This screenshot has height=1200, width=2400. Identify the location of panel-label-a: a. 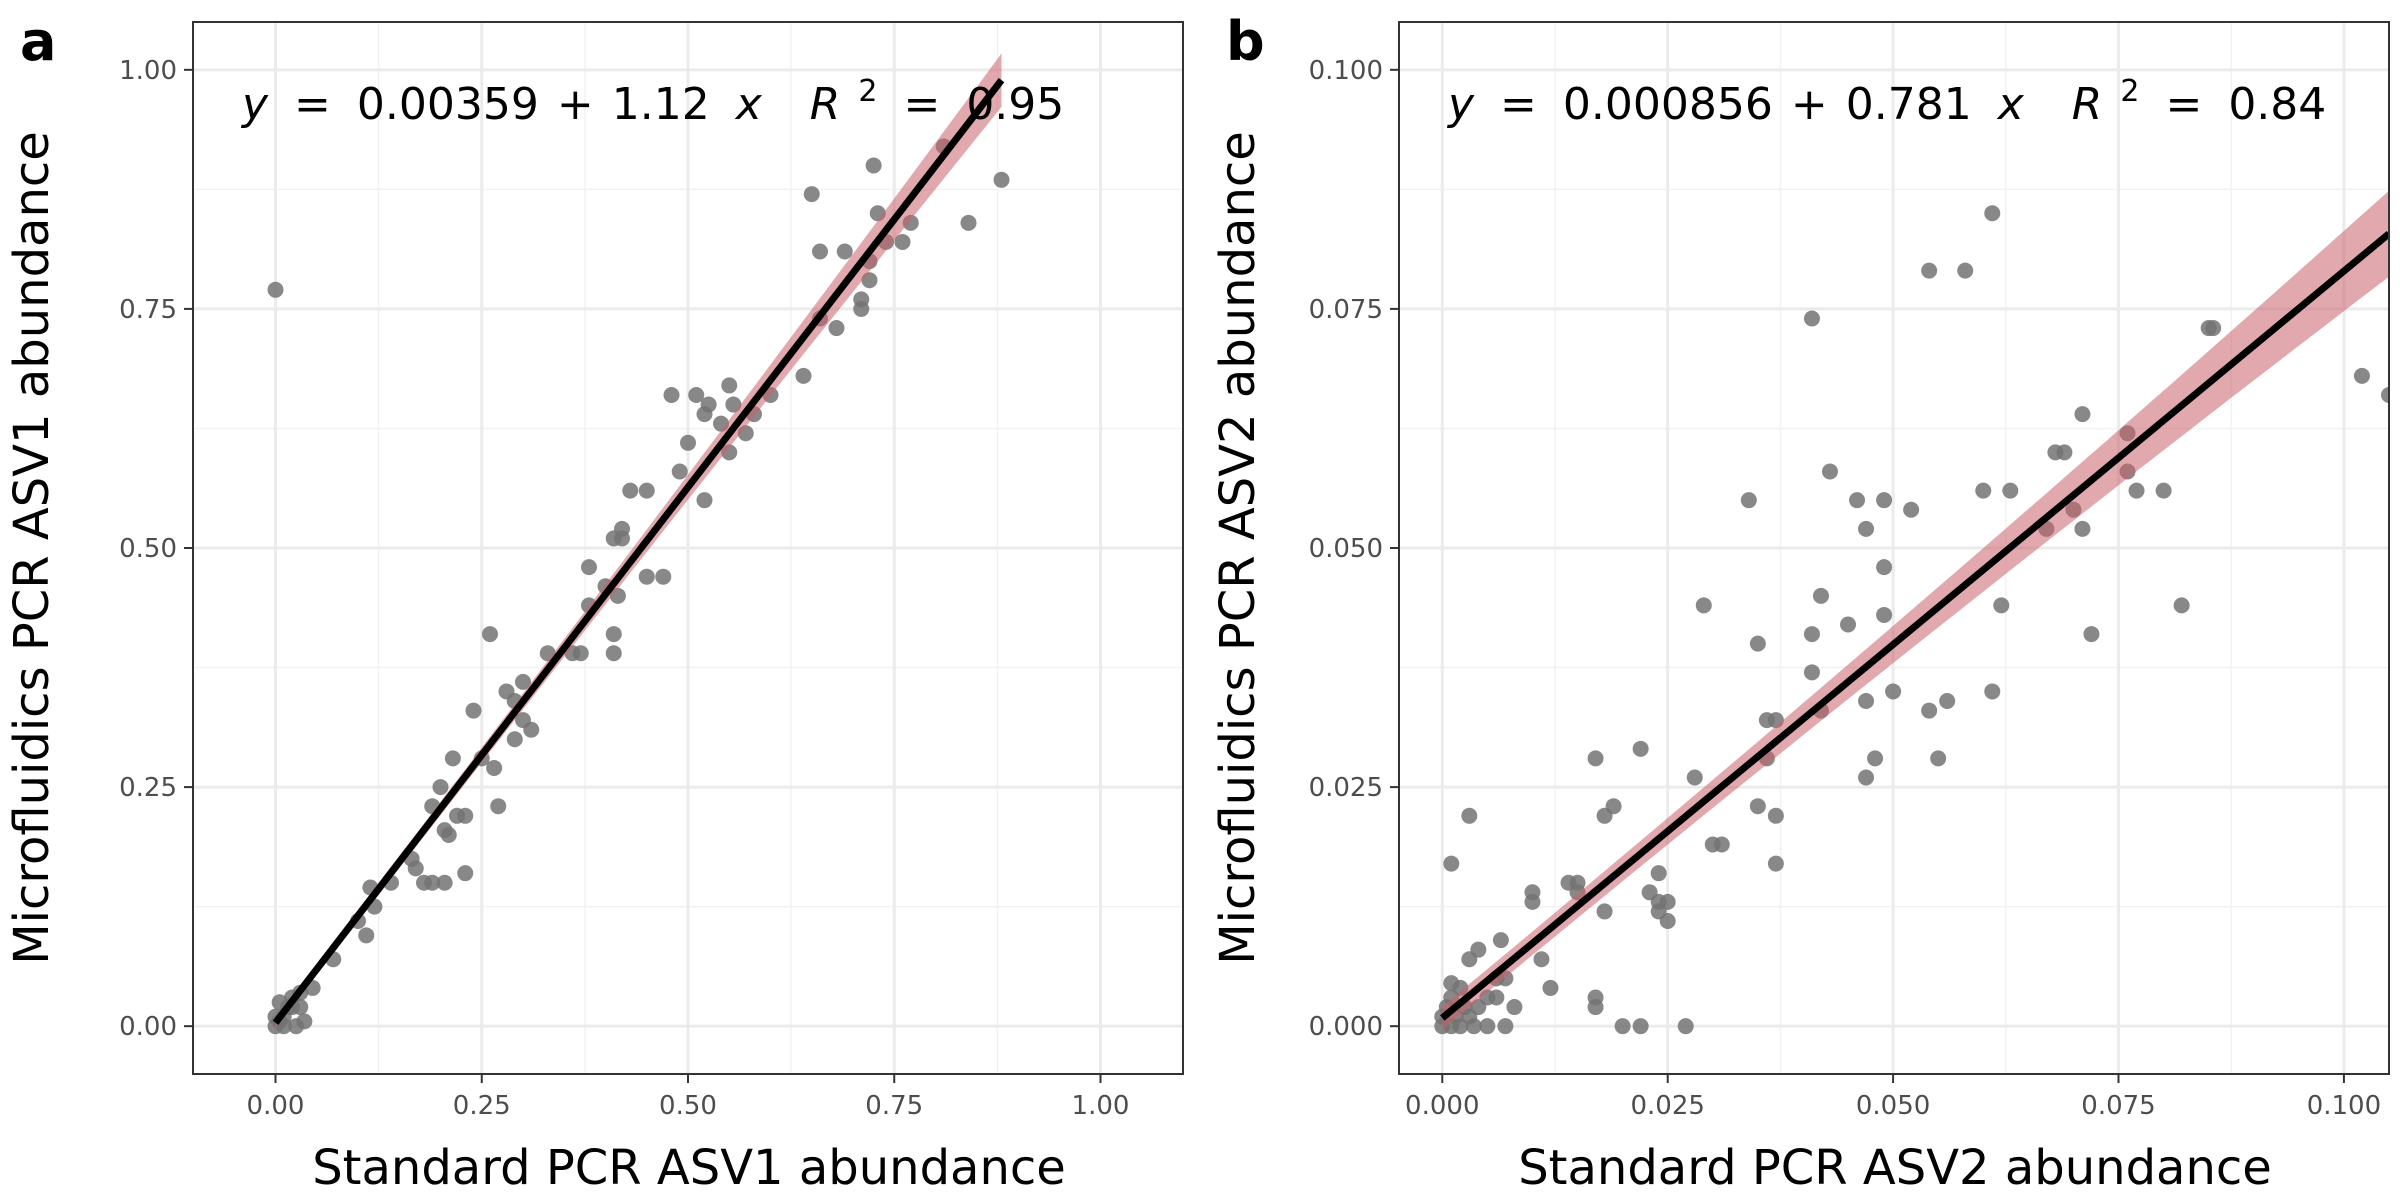
(38, 41).